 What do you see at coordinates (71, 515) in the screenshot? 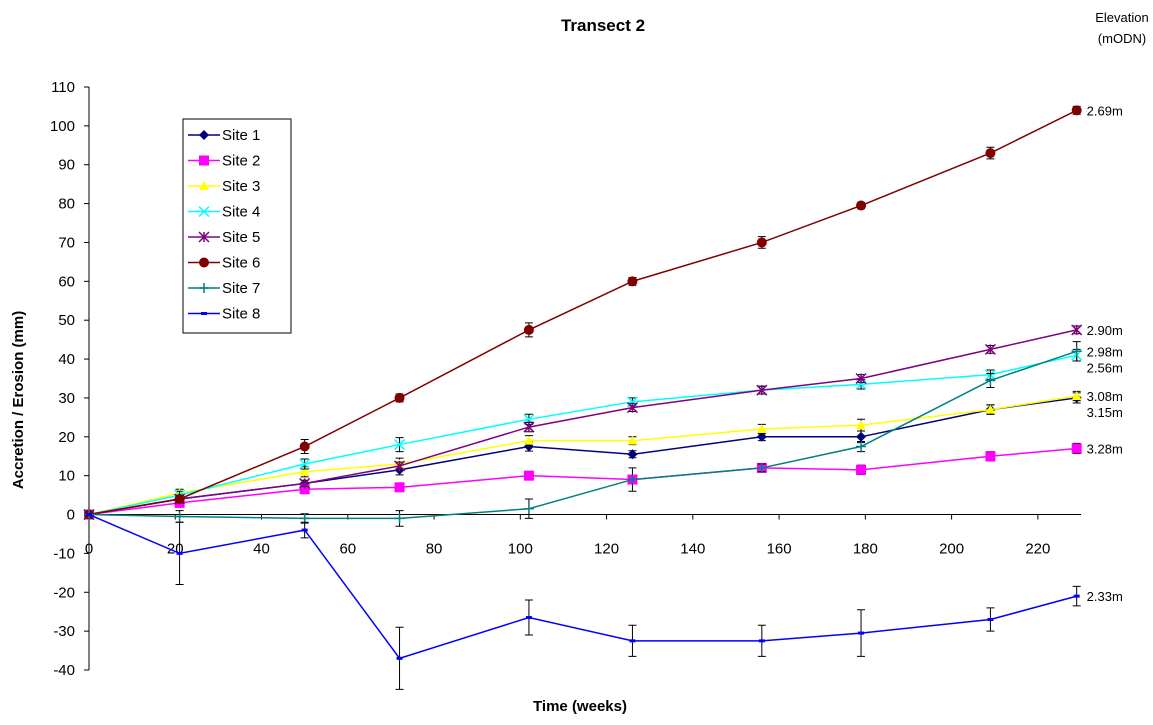
I see `y-tick-label: 0` at bounding box center [71, 515].